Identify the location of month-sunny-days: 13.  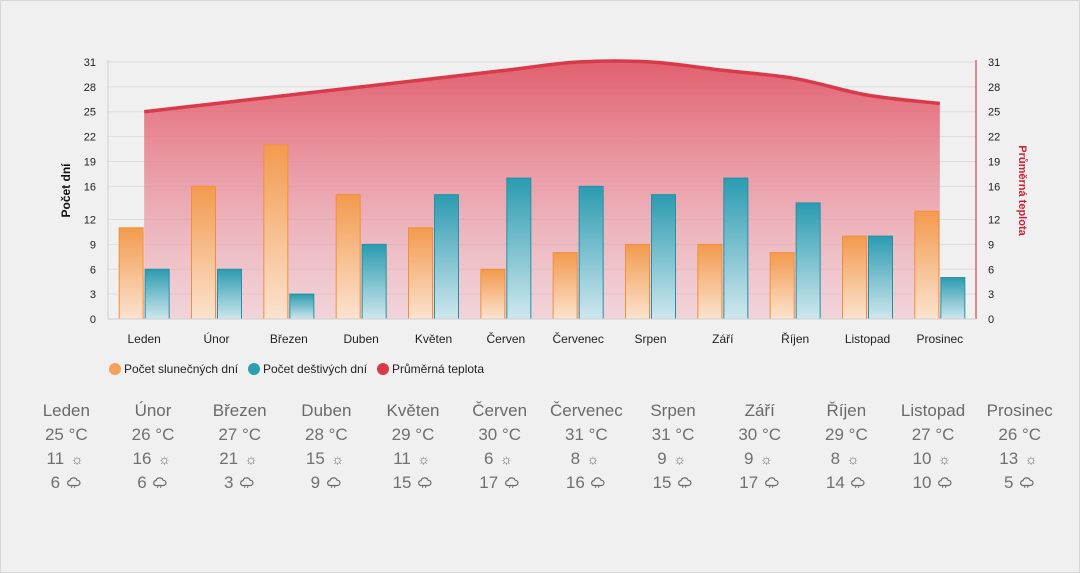
(1009, 458).